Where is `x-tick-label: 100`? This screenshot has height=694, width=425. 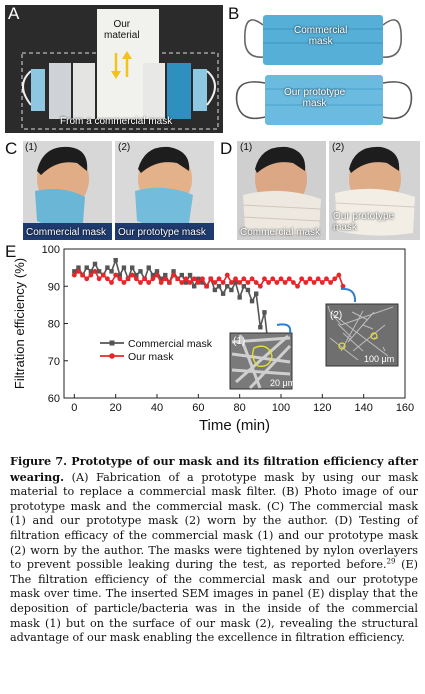 x-tick-label: 100 is located at coordinates (281, 408).